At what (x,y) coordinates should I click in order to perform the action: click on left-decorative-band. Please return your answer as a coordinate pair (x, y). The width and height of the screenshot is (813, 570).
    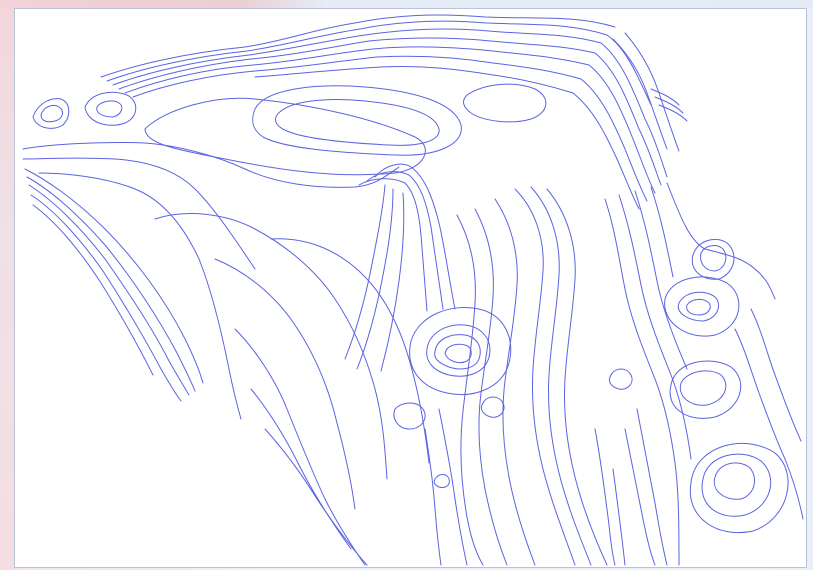
    Looking at the image, I should click on (7, 285).